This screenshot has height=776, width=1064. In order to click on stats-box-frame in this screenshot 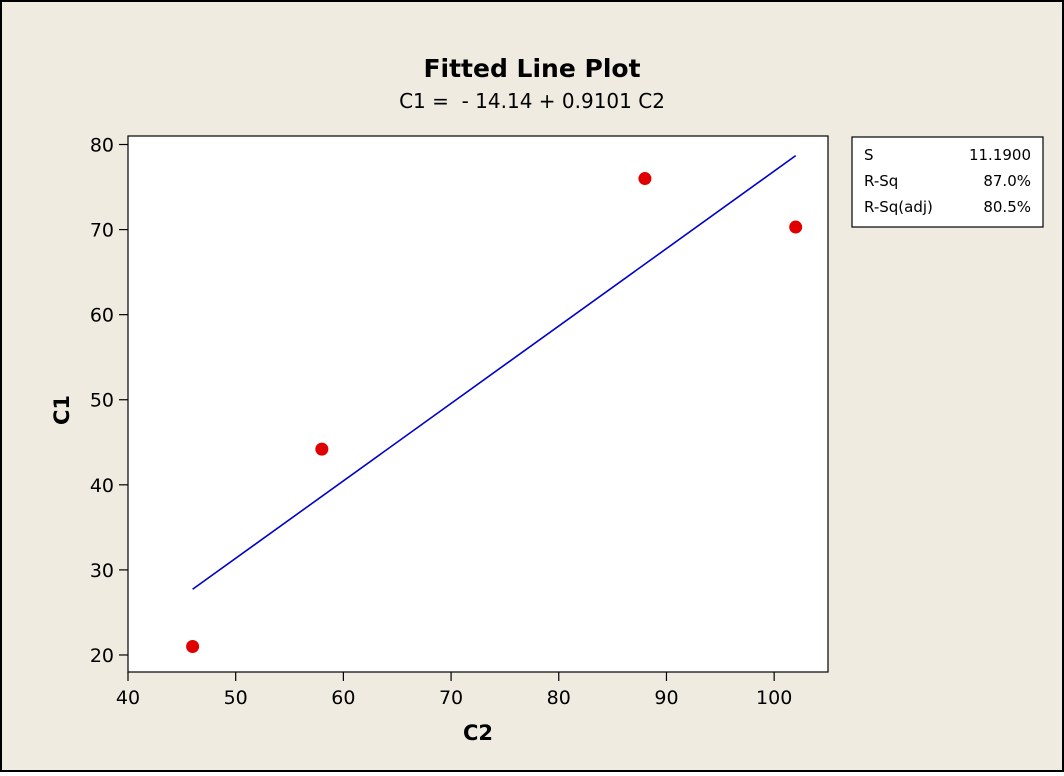, I will do `click(947, 182)`.